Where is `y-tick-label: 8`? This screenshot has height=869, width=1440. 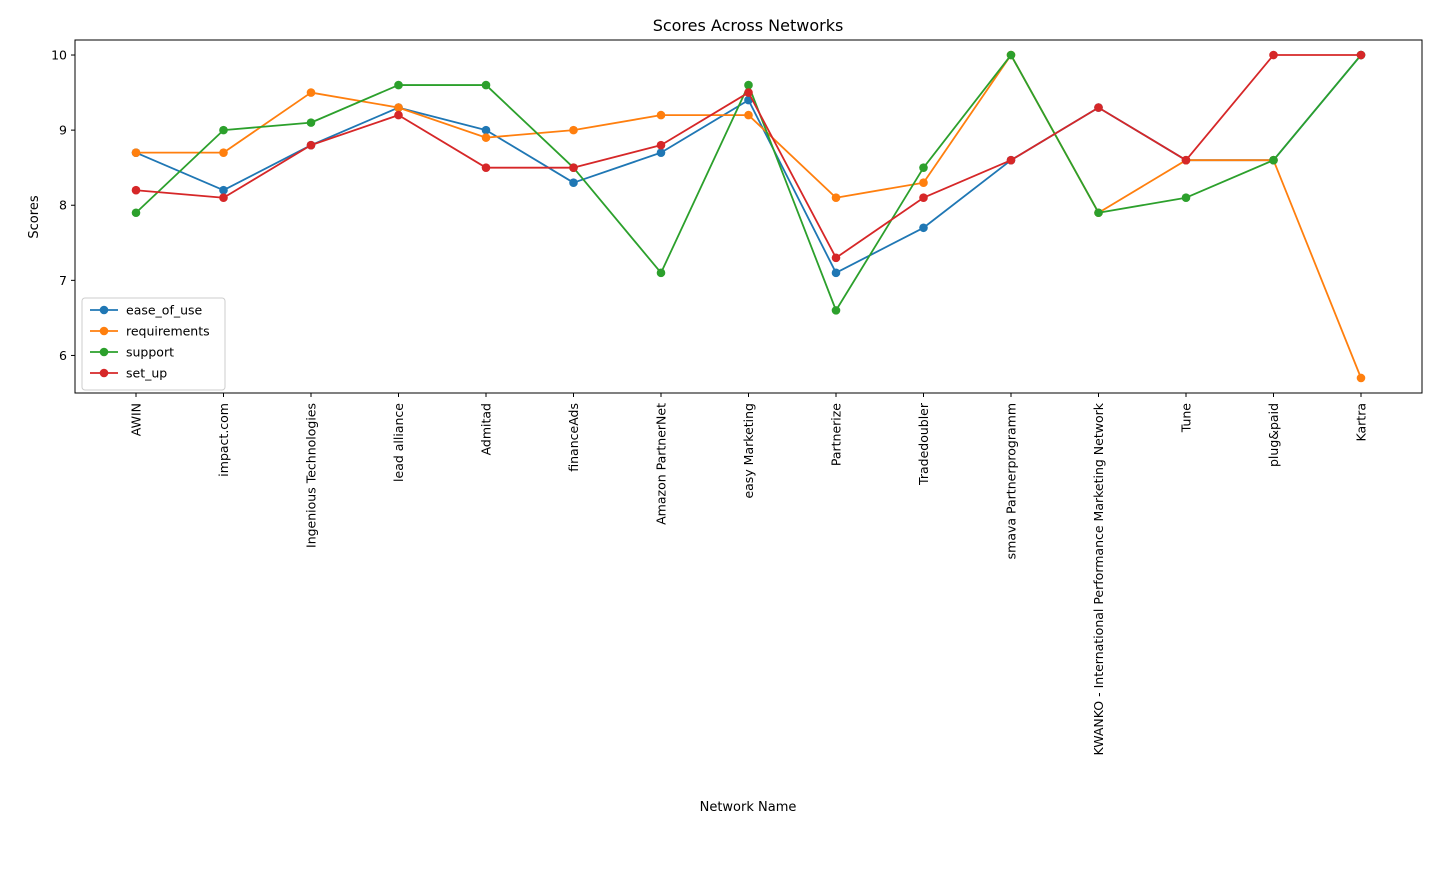
y-tick-label: 8 is located at coordinates (63, 205).